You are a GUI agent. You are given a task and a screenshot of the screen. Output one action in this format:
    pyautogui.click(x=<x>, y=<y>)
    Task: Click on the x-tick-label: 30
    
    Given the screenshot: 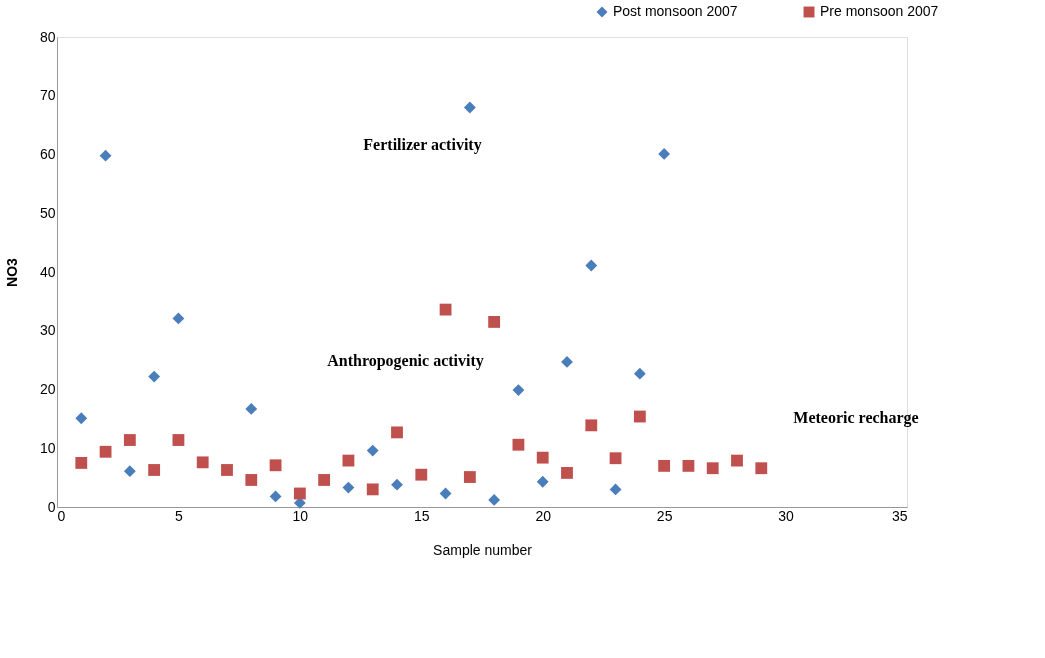 What is the action you would take?
    pyautogui.click(x=786, y=515)
    